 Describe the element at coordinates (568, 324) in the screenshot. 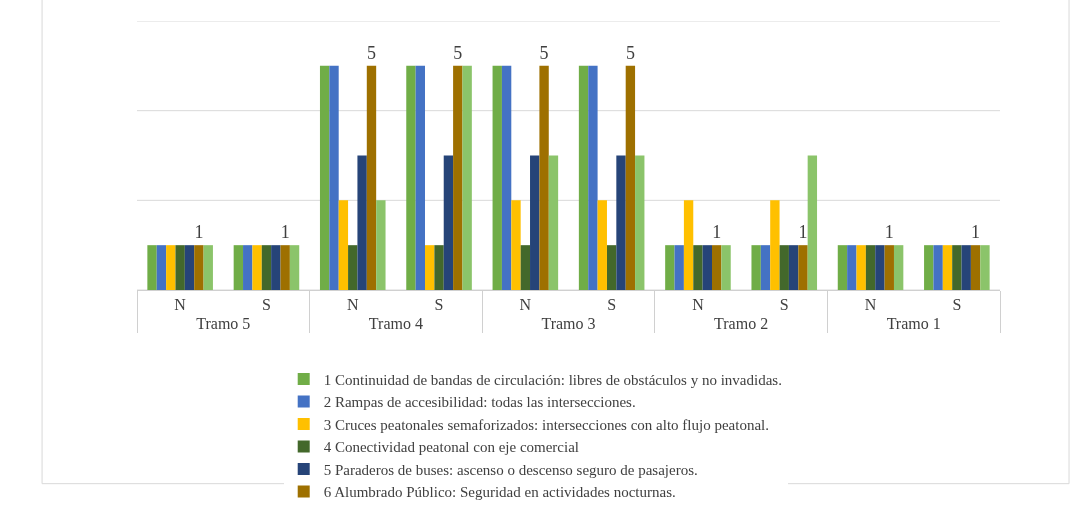

I see `text: Tramo 3` at that location.